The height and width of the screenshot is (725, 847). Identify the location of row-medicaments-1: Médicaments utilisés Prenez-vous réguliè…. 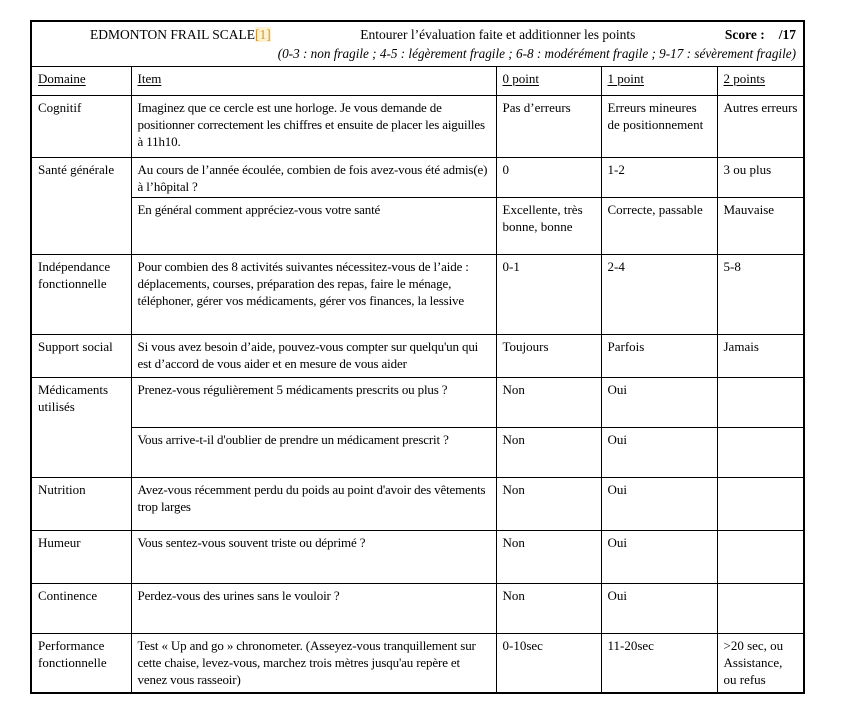
(417, 427).